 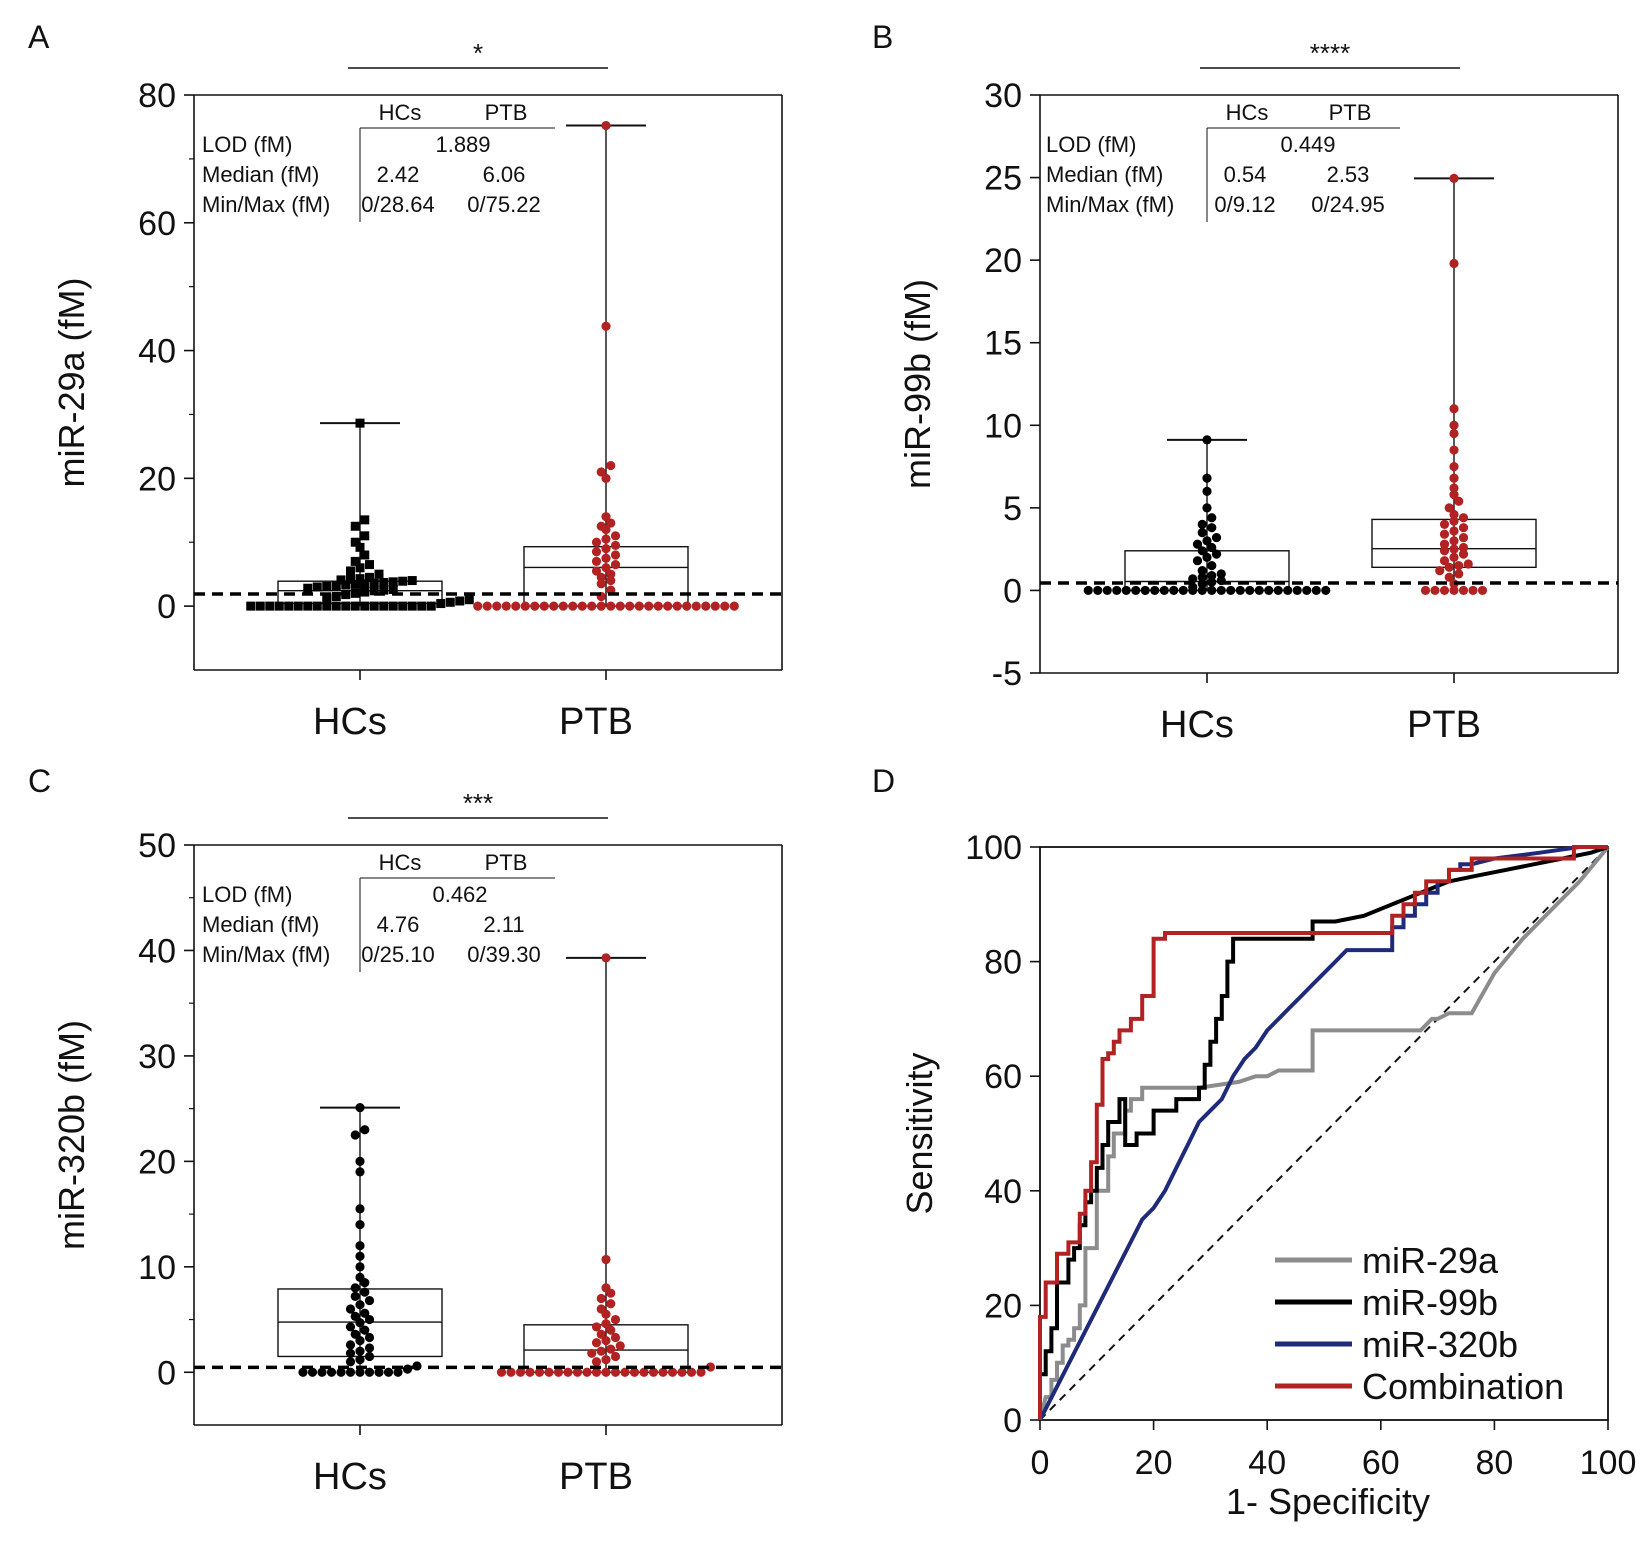 I want to click on table-cell-shared: 0.462, so click(x=459, y=894).